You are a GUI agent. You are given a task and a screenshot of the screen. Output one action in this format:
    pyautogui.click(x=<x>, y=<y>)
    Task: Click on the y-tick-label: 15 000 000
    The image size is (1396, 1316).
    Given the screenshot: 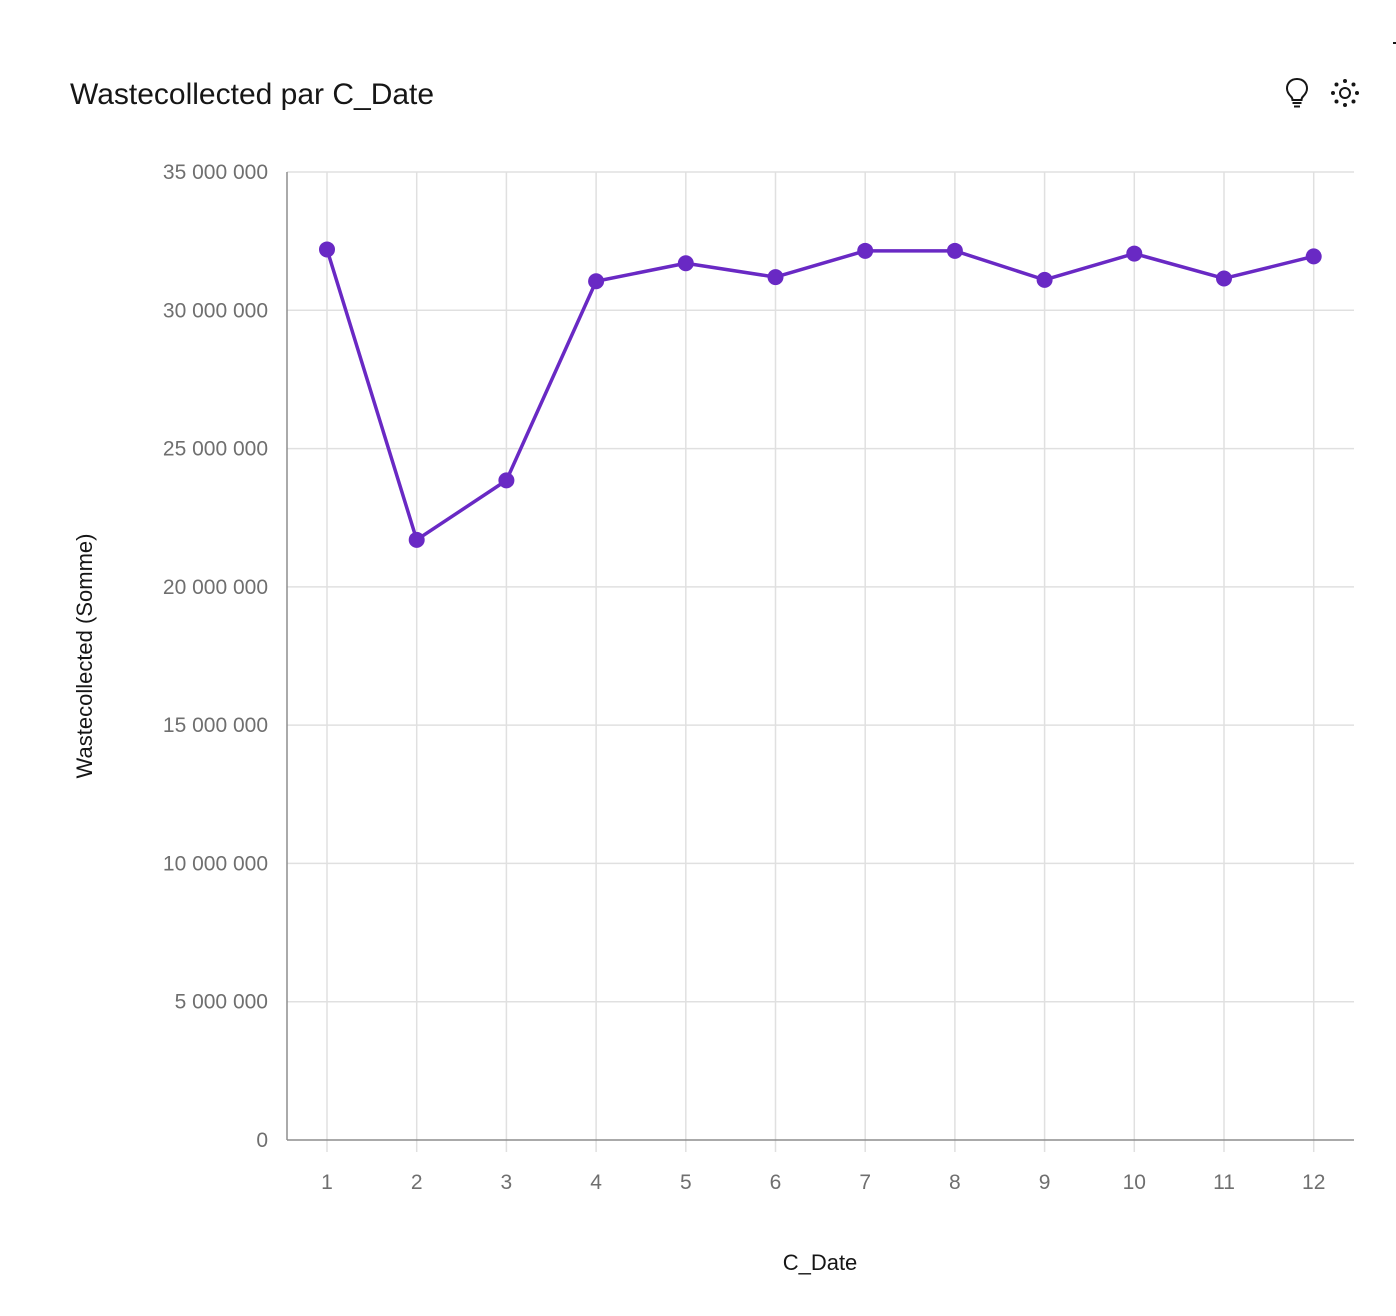 What is the action you would take?
    pyautogui.click(x=215, y=725)
    